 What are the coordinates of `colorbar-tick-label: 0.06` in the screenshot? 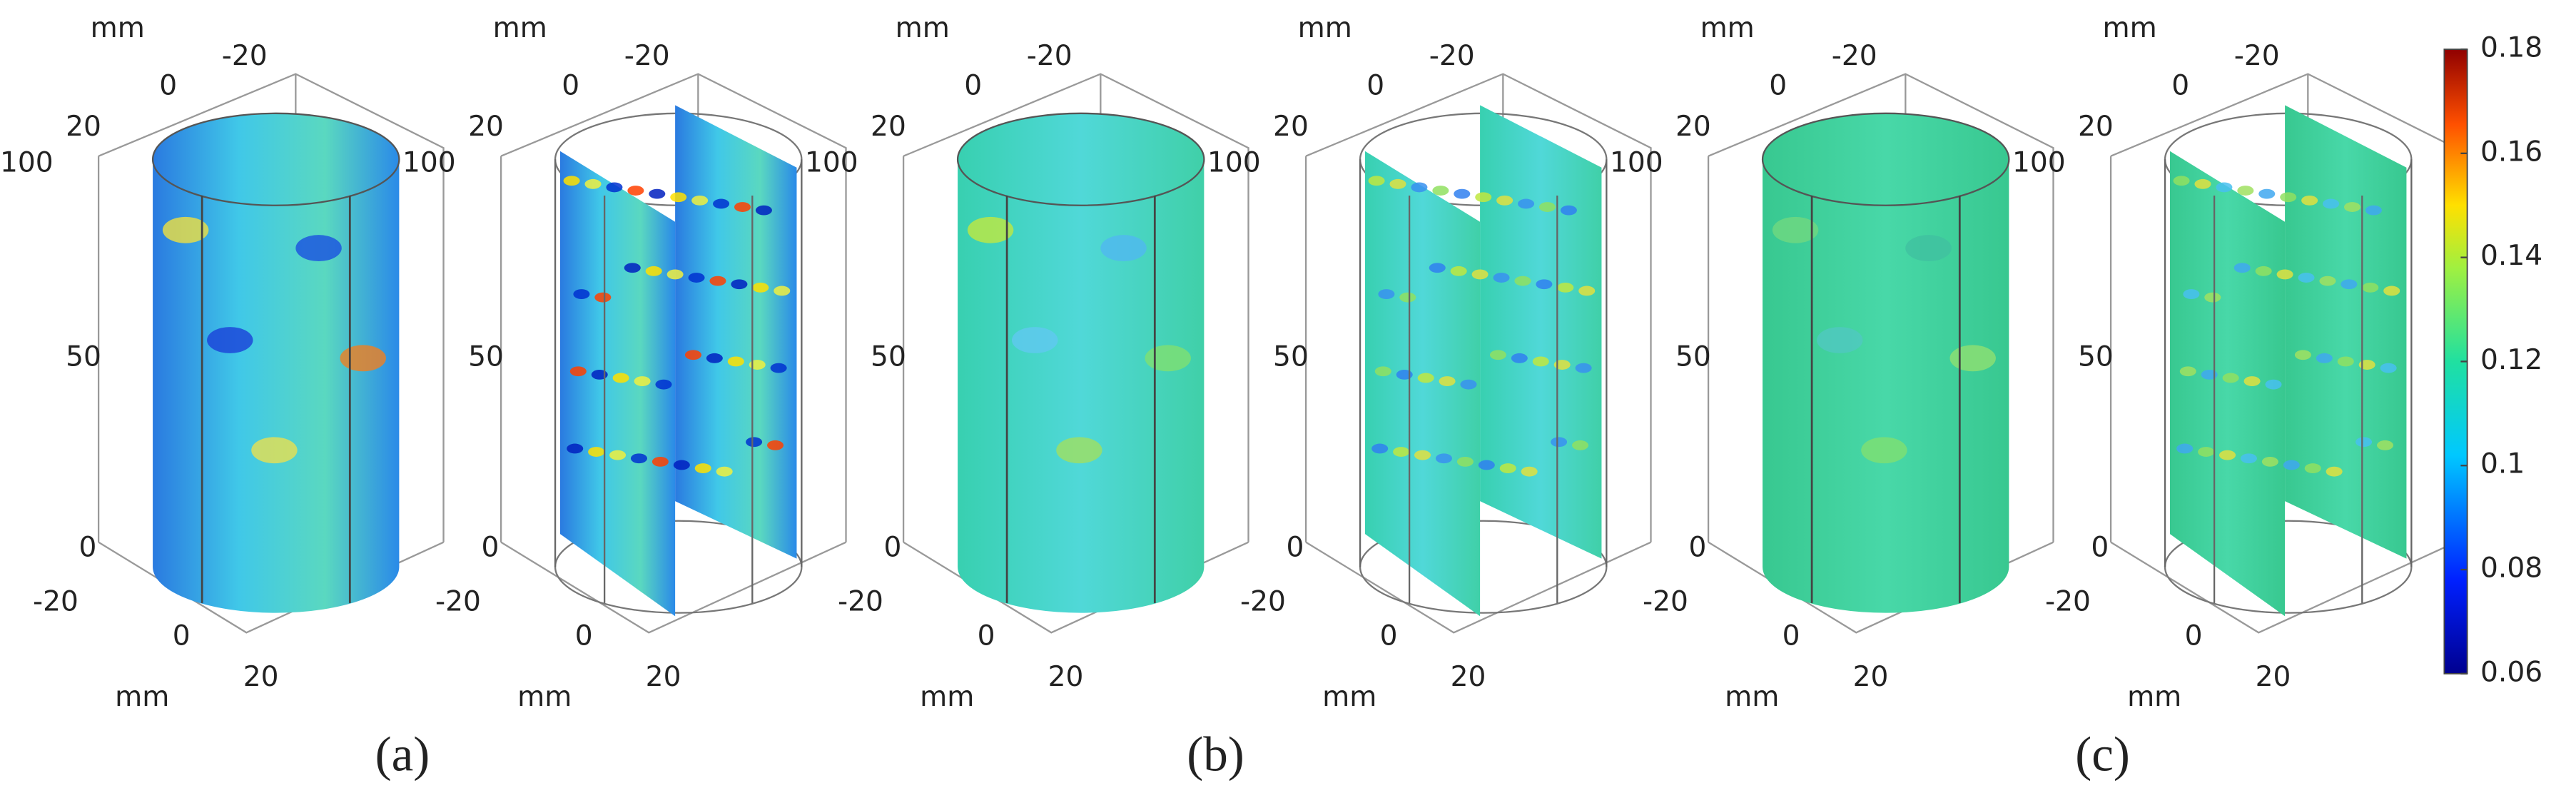 It's located at (2511, 672).